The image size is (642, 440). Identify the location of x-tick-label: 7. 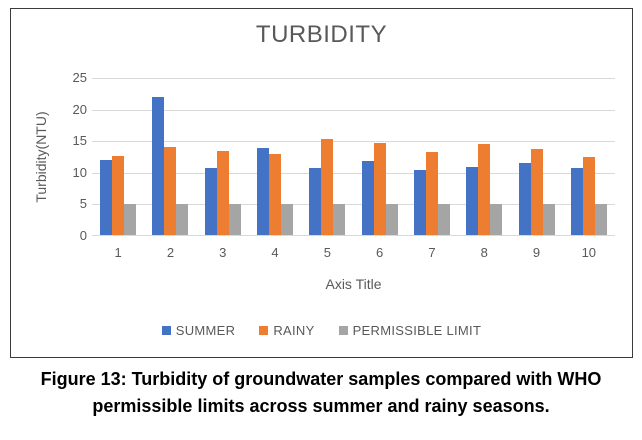
(432, 252).